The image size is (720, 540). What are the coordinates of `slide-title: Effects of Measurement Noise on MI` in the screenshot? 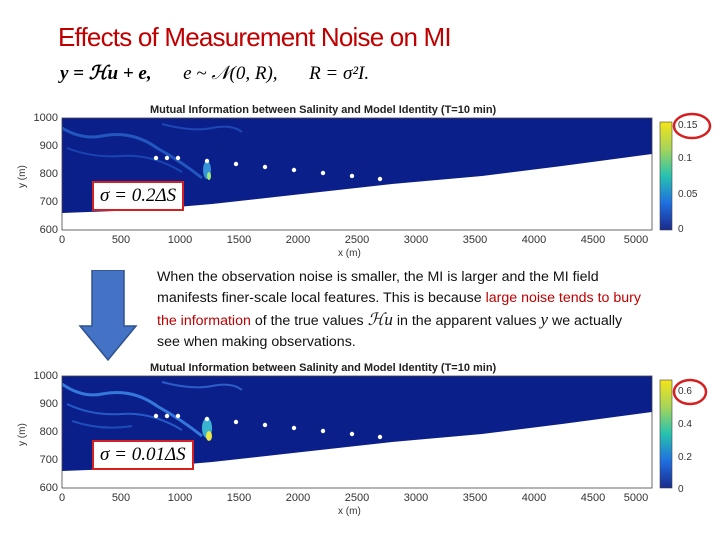 It's located at (255, 37).